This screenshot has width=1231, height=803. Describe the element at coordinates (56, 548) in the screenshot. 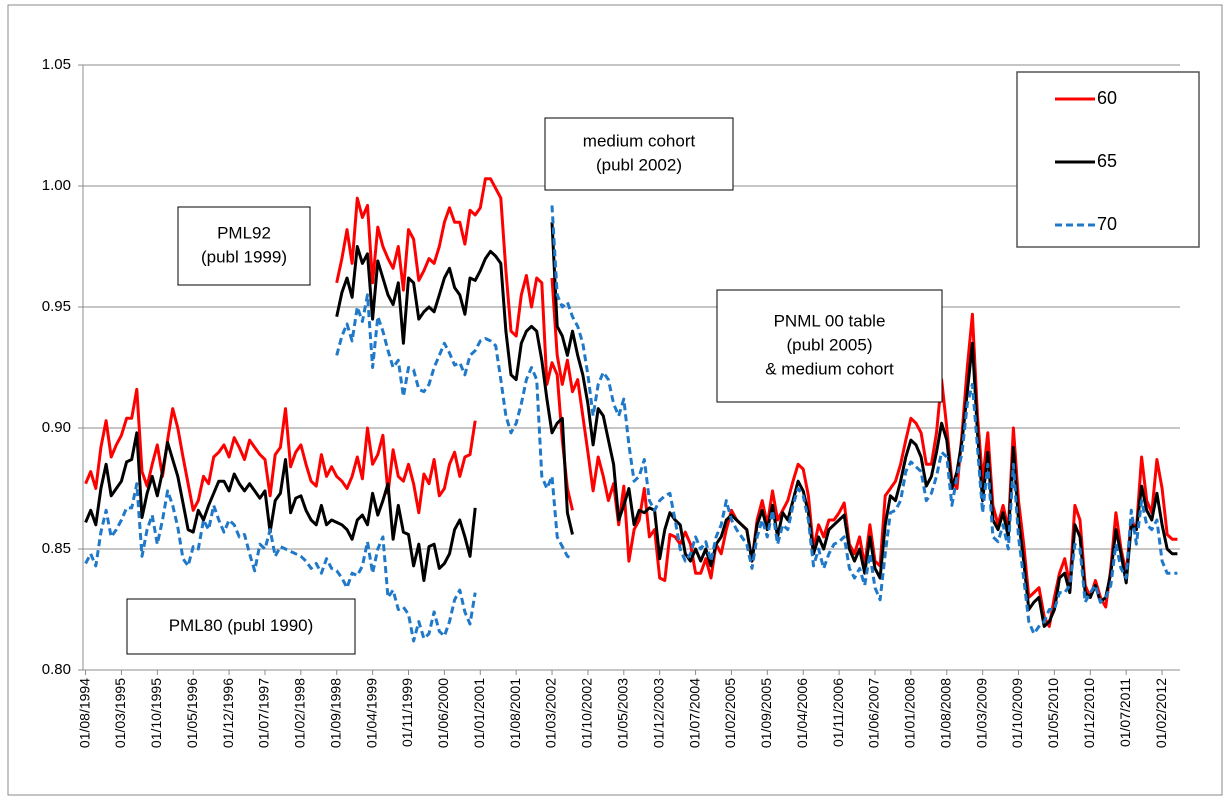

I see `y-tick-label: 0.85` at that location.